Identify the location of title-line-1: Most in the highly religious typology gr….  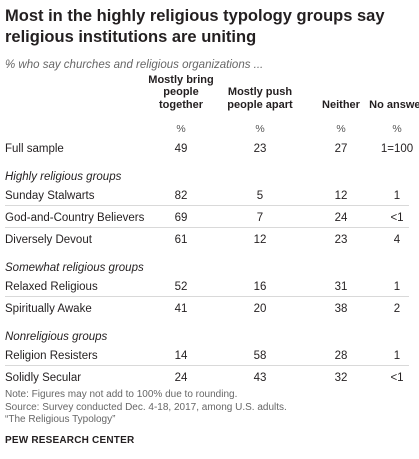
(195, 16).